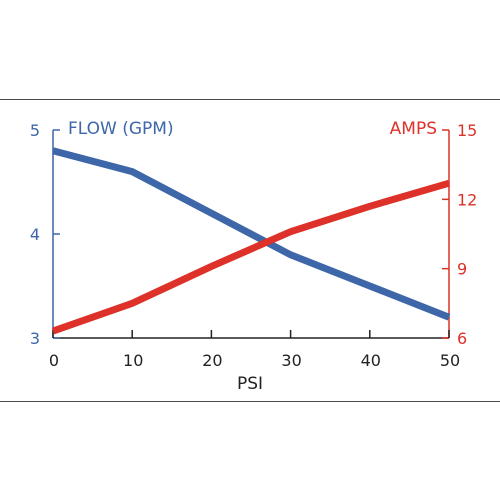  What do you see at coordinates (54, 360) in the screenshot?
I see `x-tick-label: 0` at bounding box center [54, 360].